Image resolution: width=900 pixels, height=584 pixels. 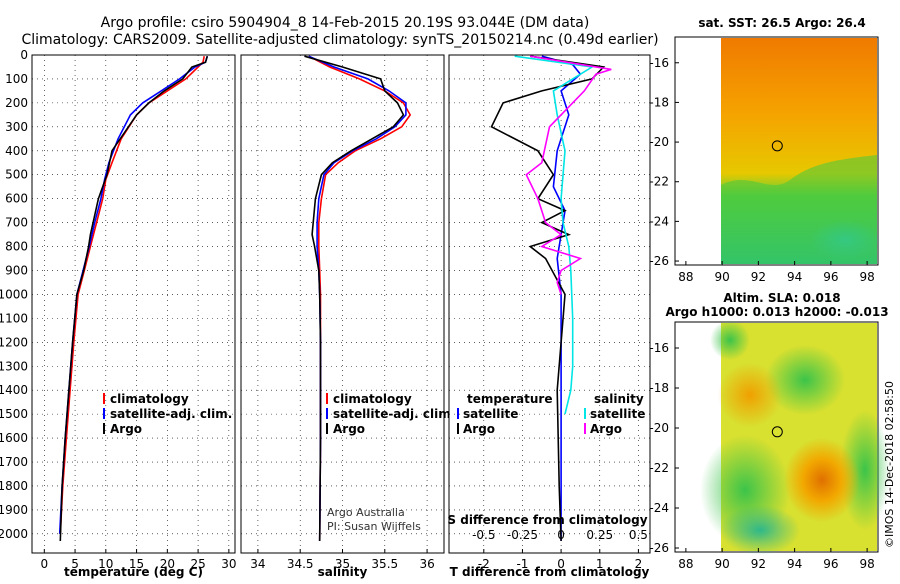 What do you see at coordinates (167, 564) in the screenshot?
I see `x-tick-label: 20` at bounding box center [167, 564].